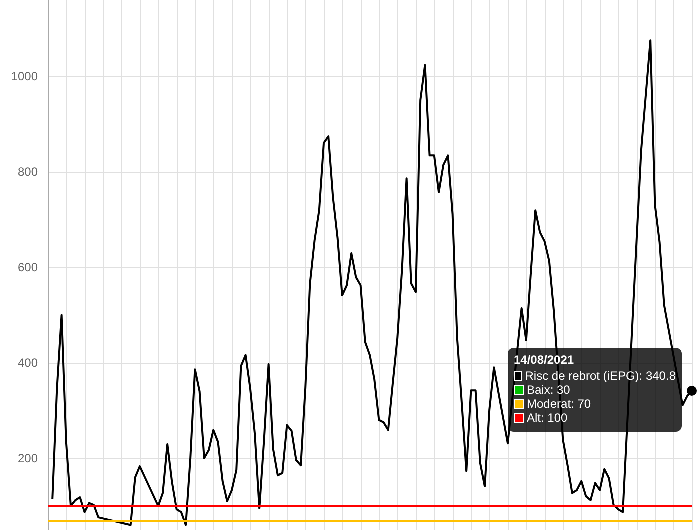  Describe the element at coordinates (547, 418) in the screenshot. I see `annotation: Alt: 100` at that location.